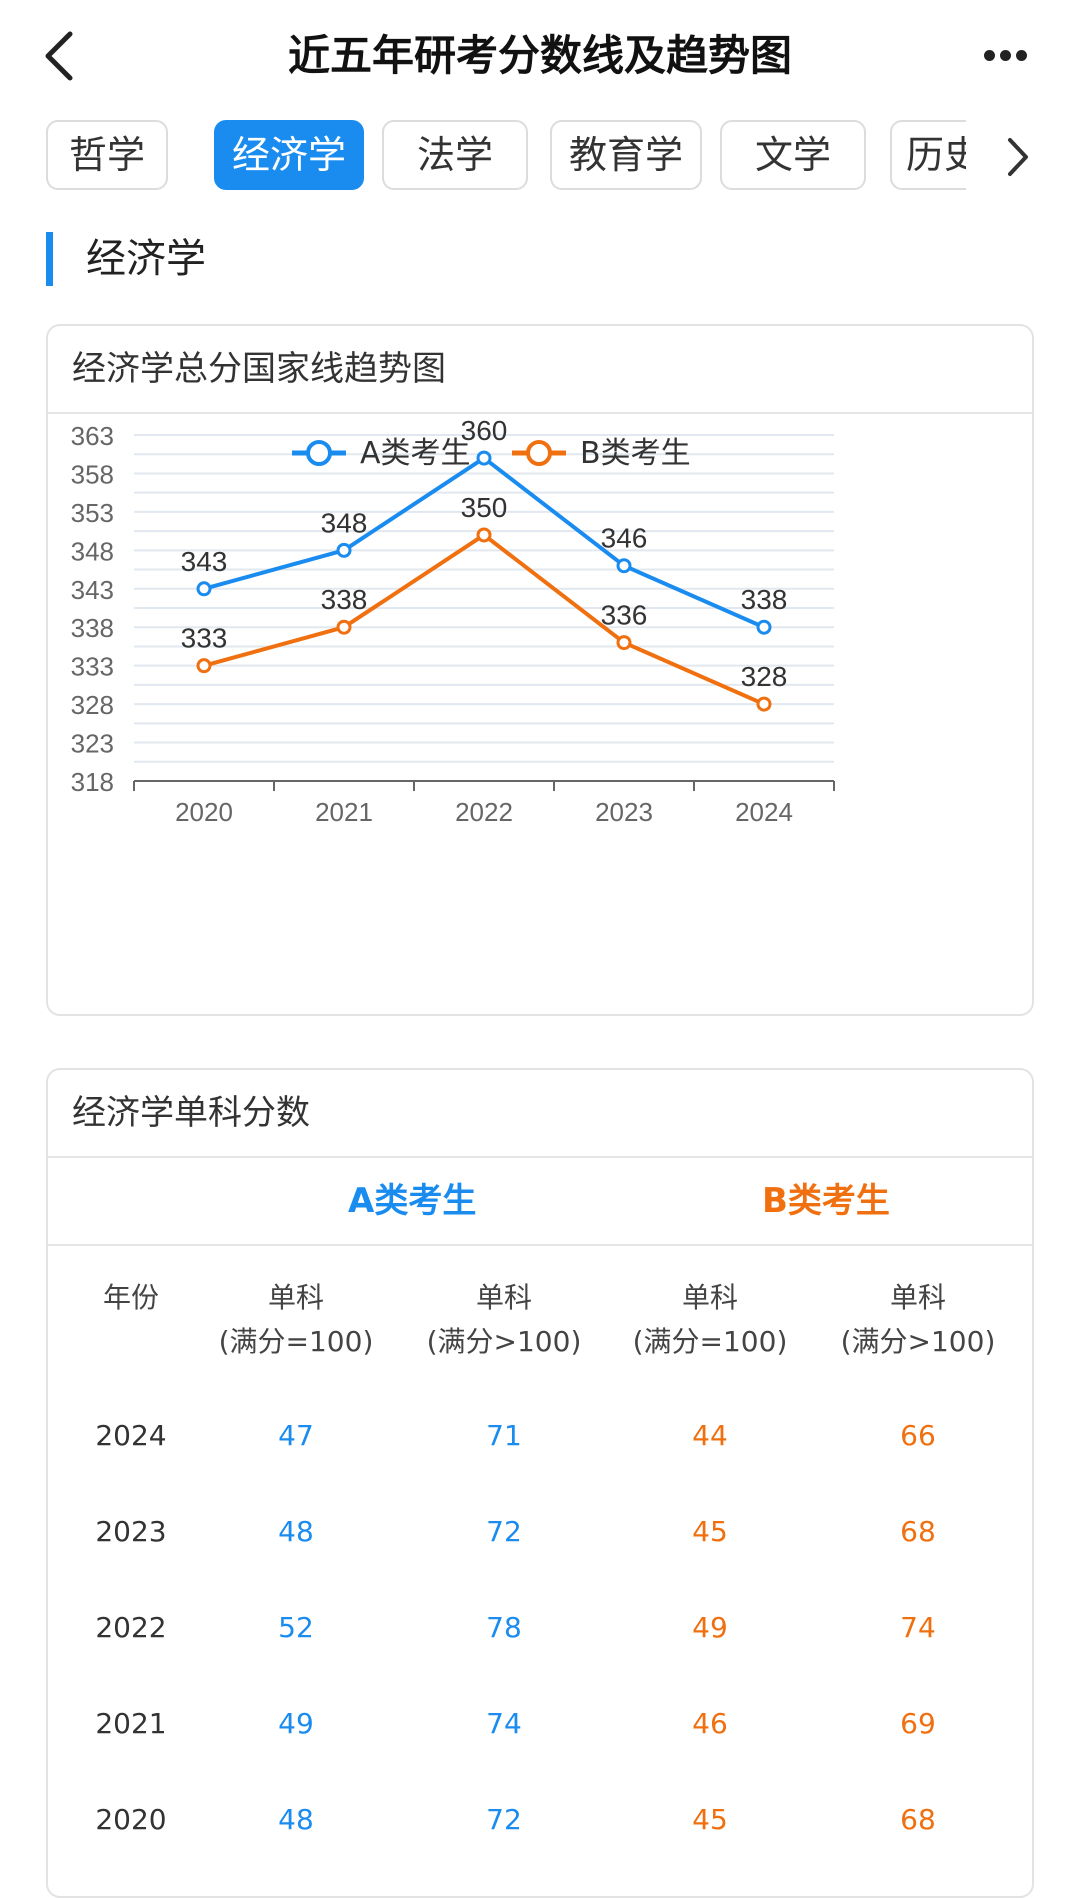  Describe the element at coordinates (484, 507) in the screenshot. I see `data-label: 350` at that location.